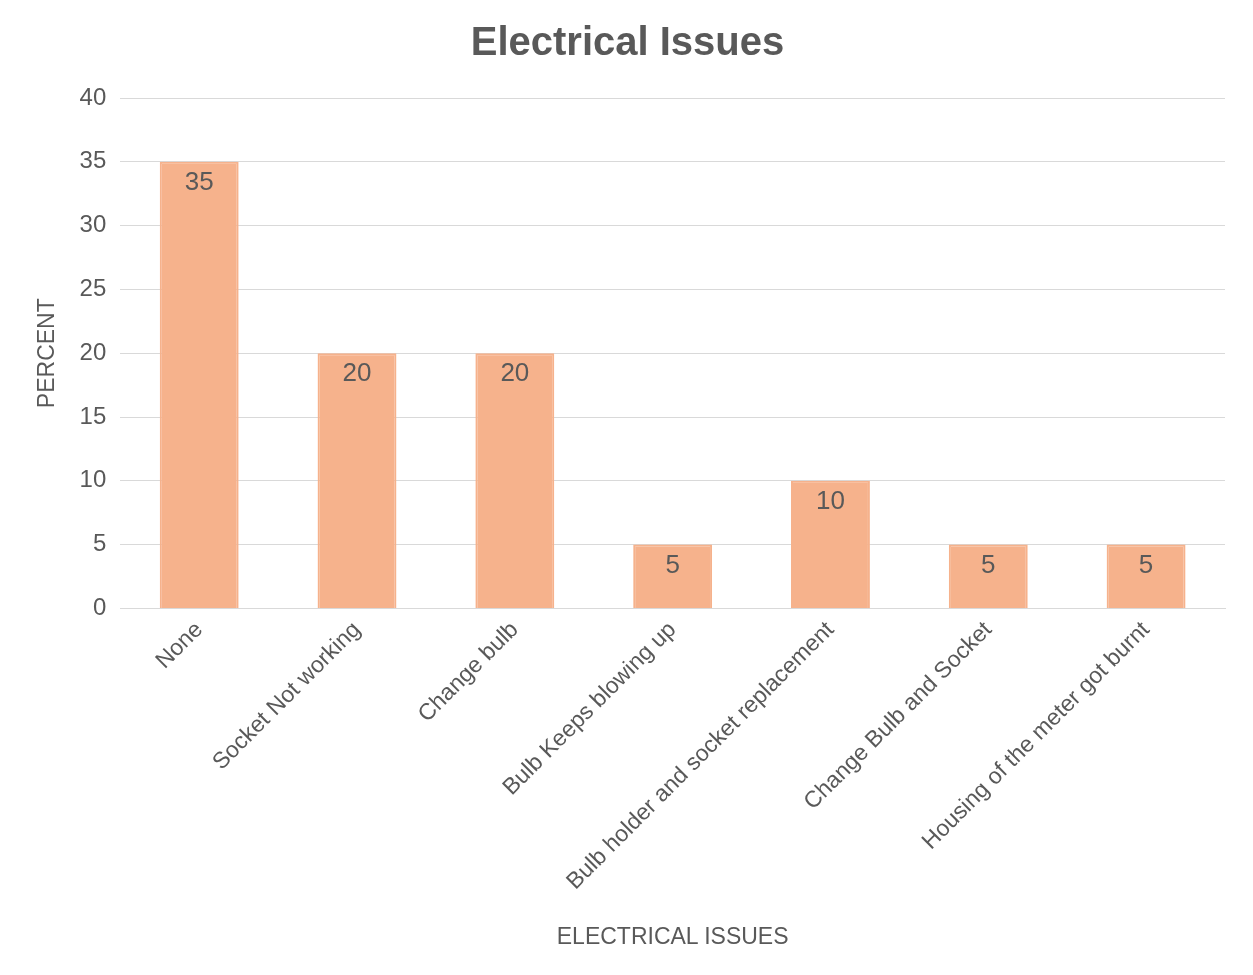  I want to click on chart-title: Electrical Issues, so click(627, 41).